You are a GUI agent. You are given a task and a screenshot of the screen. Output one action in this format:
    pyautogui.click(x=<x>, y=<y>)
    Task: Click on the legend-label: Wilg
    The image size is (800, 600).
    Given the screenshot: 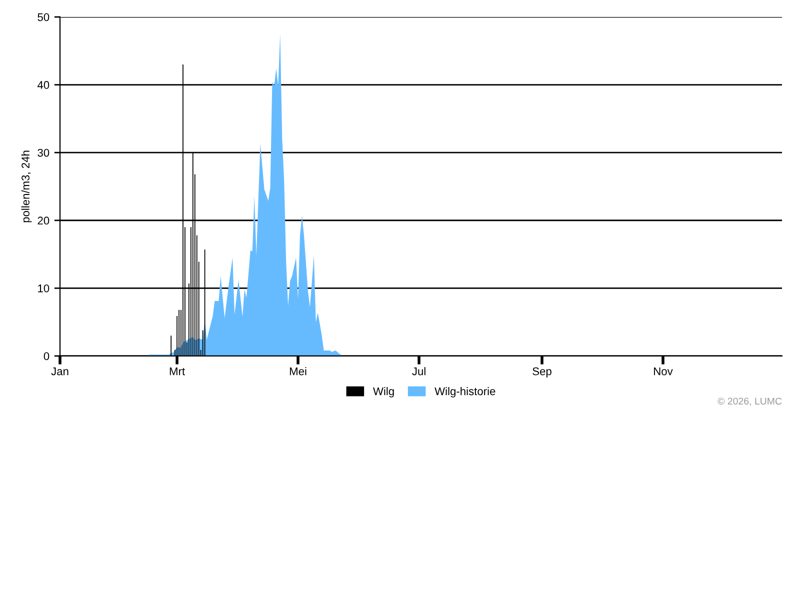 What is the action you would take?
    pyautogui.click(x=383, y=392)
    